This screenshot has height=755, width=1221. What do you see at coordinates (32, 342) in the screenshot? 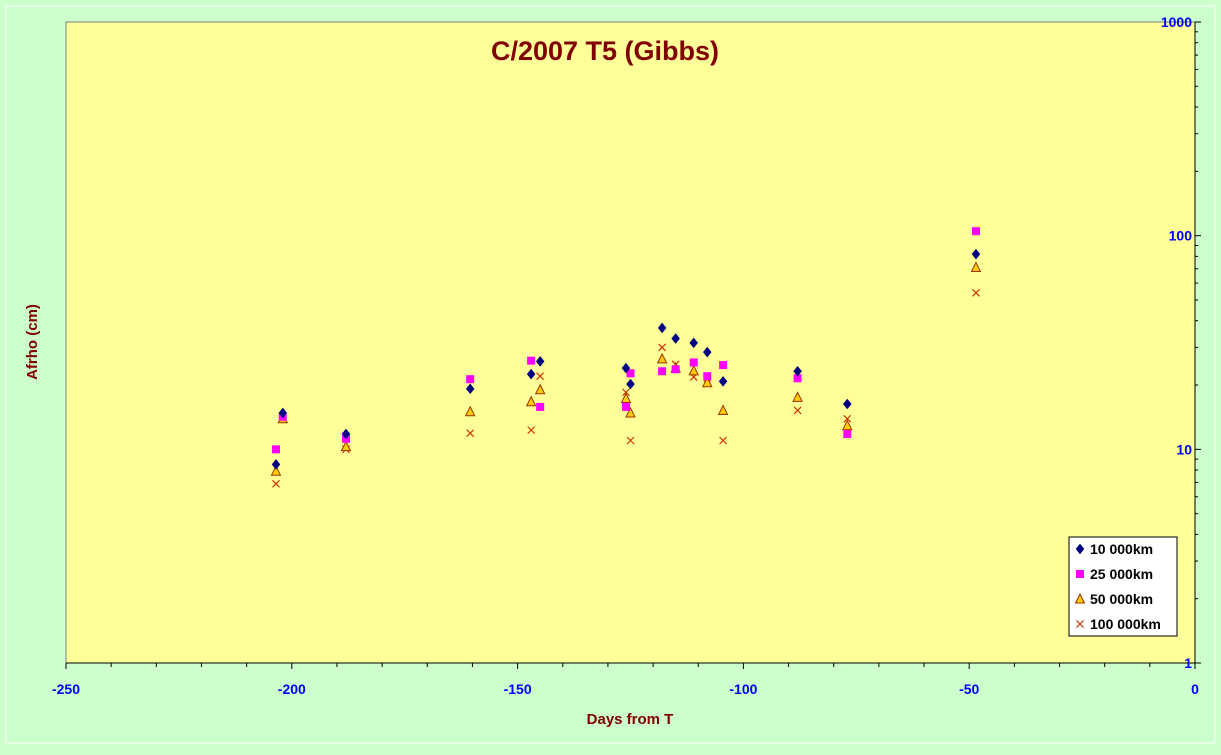
I see `y-axis-label: Afrho (cm)` at bounding box center [32, 342].